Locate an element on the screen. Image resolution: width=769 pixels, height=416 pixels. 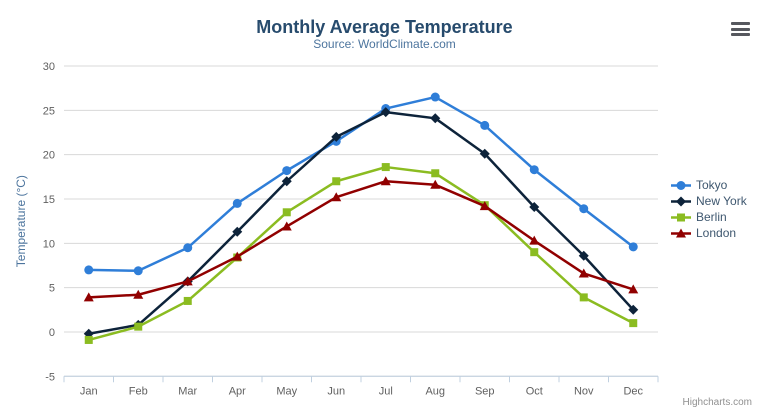
circle-marker-icon is located at coordinates (681, 185).